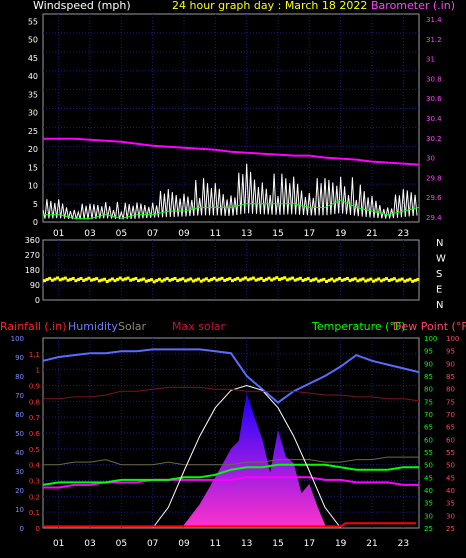 The height and width of the screenshot is (558, 466). What do you see at coordinates (254, 460) in the screenshot?
I see `solar-area` at bounding box center [254, 460].